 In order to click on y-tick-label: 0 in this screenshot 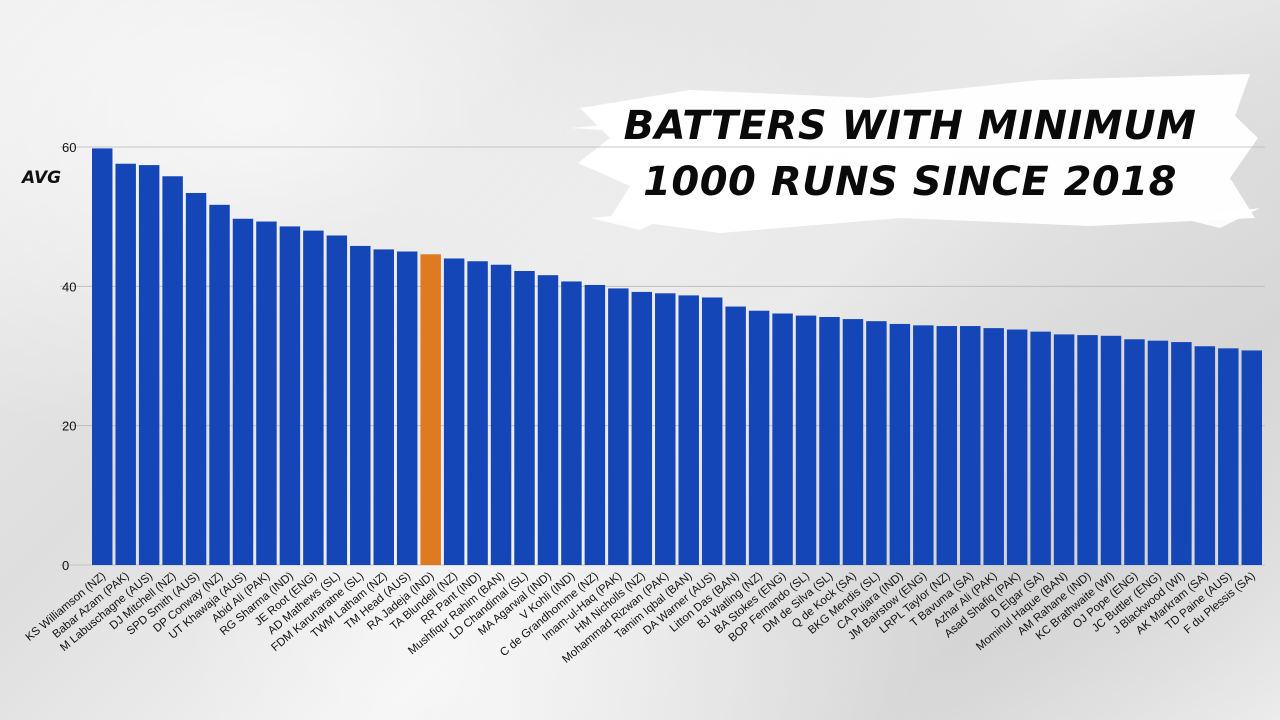, I will do `click(65, 565)`.